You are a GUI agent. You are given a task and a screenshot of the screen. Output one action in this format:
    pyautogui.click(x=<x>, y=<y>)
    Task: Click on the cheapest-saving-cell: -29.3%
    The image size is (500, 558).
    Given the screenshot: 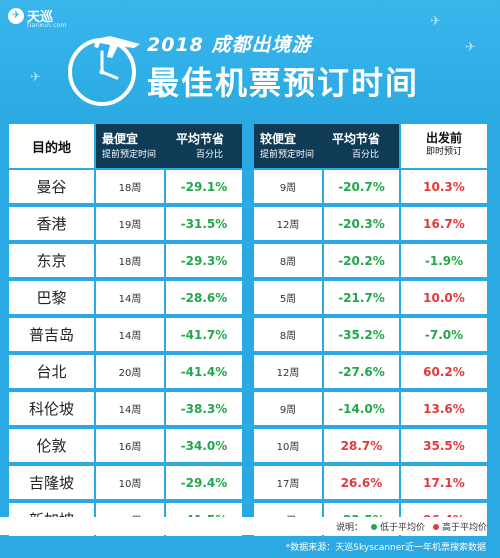 What is the action you would take?
    pyautogui.click(x=204, y=260)
    